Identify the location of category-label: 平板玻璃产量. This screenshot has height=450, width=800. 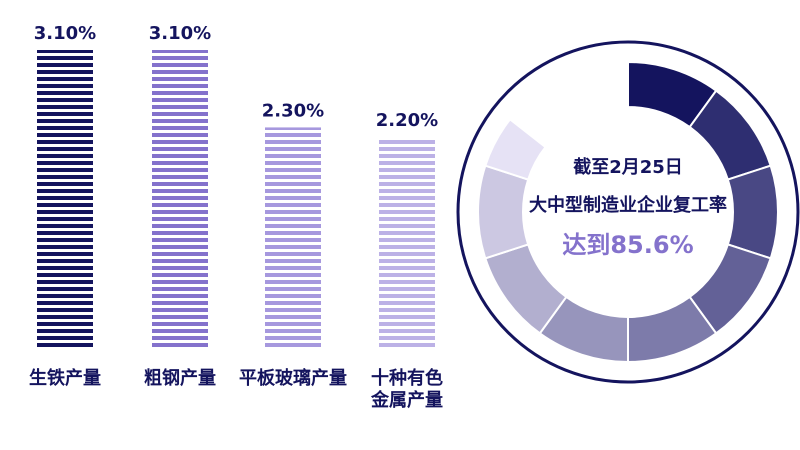
(293, 378).